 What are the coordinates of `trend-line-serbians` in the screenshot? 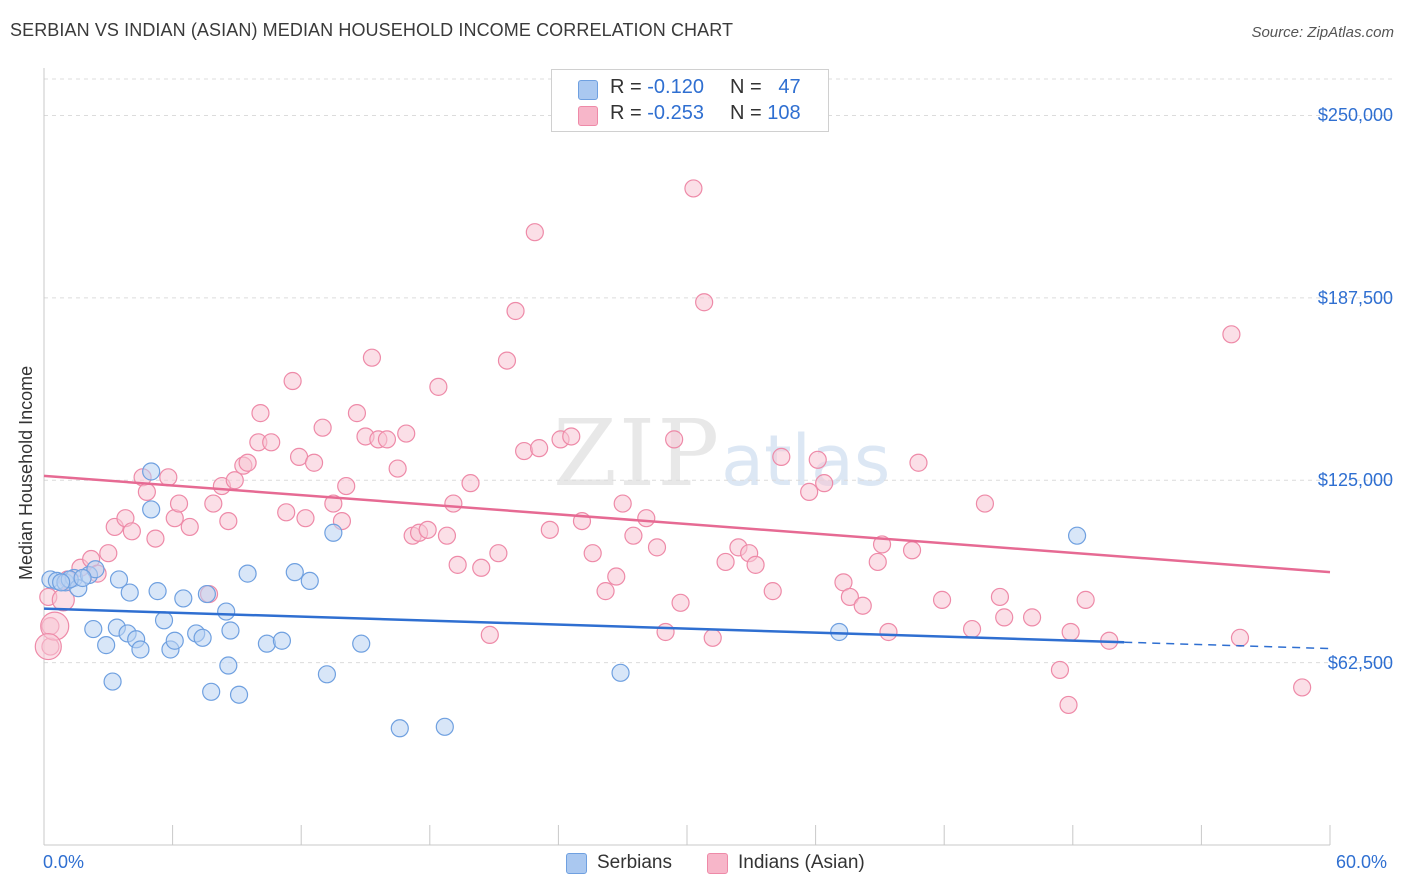 It's located at (584, 625).